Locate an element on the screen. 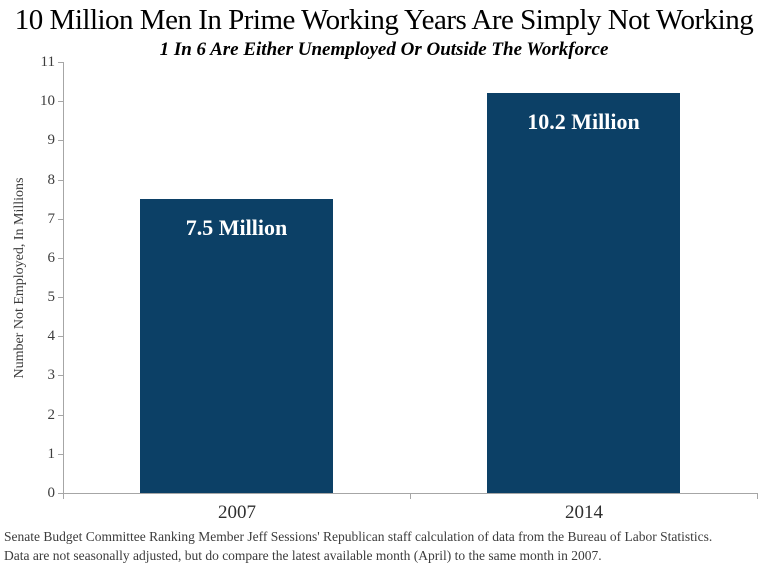 The image size is (768, 575). y-tick-label: 9 is located at coordinates (51, 140).